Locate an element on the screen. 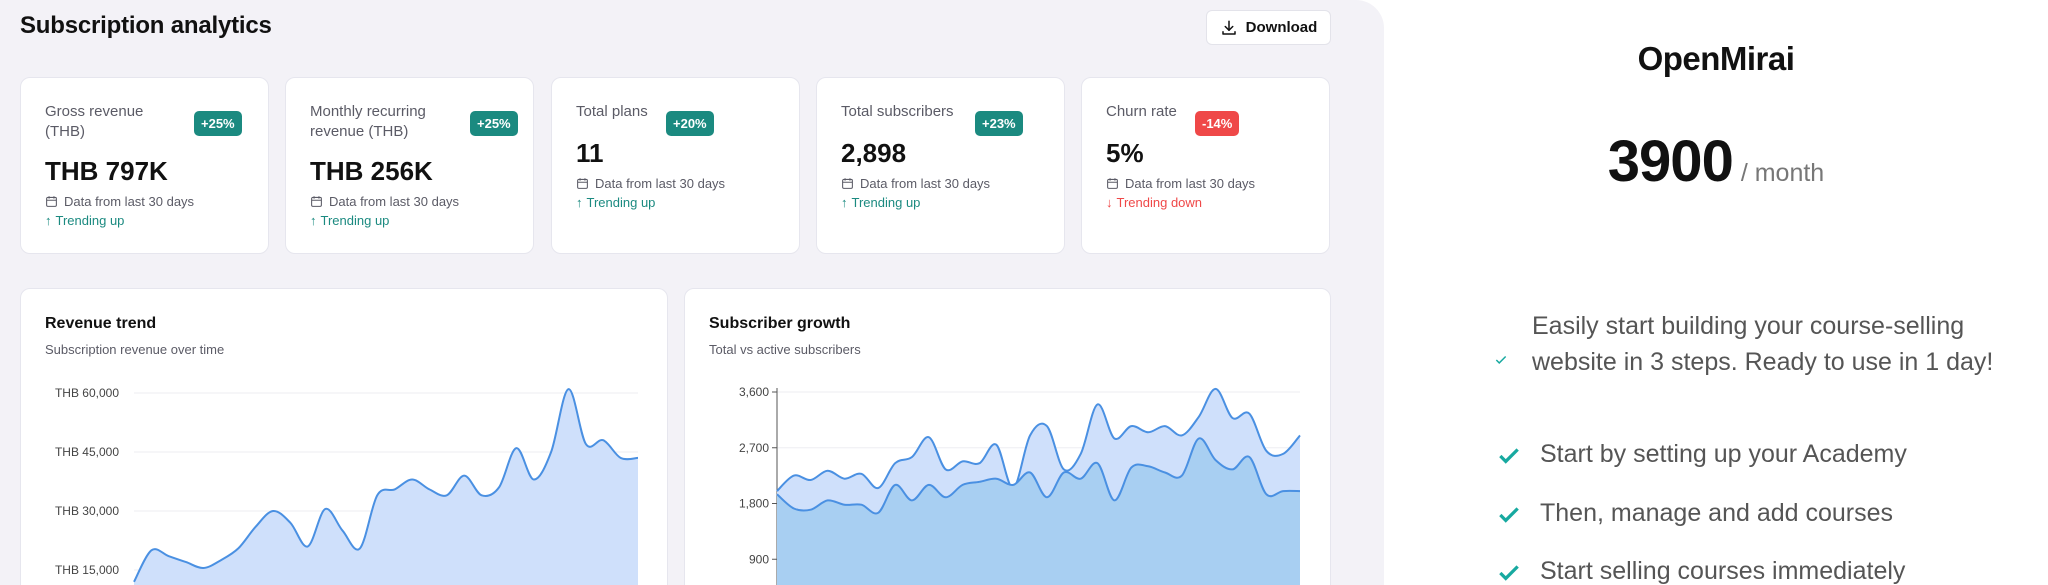 Image resolution: width=2048 pixels, height=585 pixels. series-area is located at coordinates (386, 487).